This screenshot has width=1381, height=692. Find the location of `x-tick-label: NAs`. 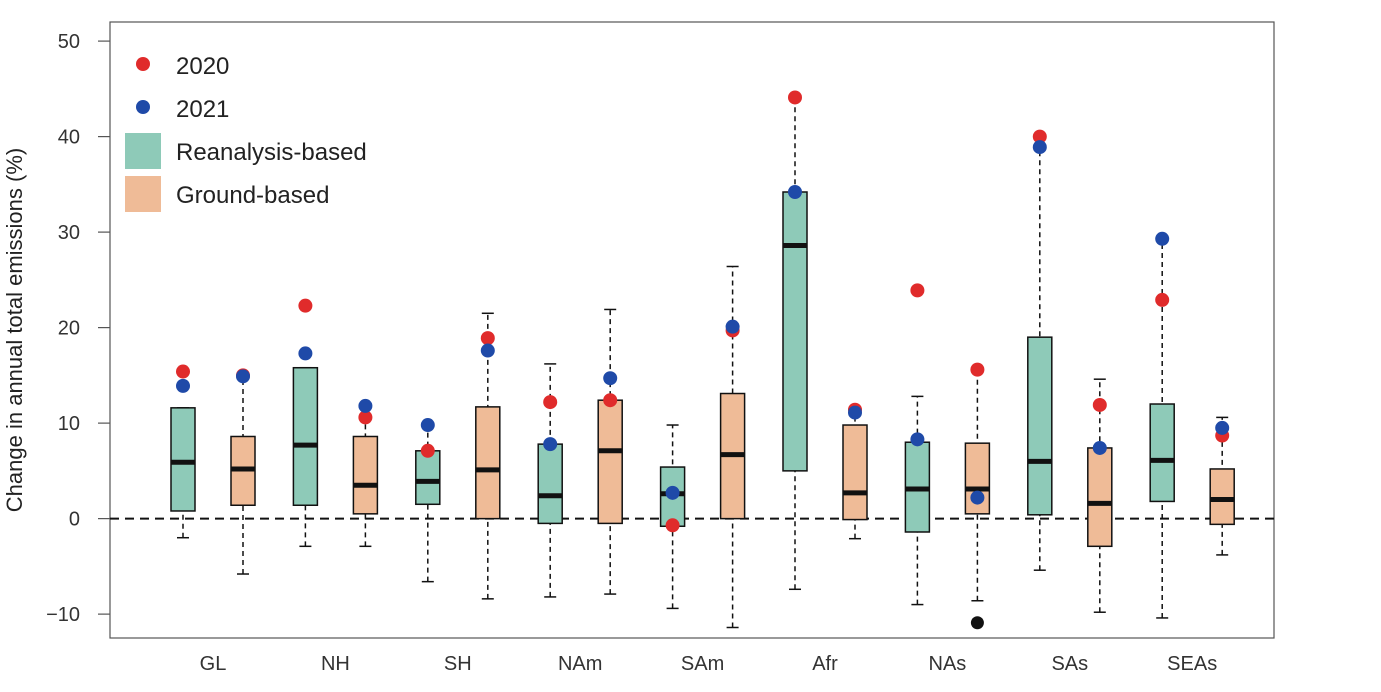

x-tick-label: NAs is located at coordinates (948, 664).